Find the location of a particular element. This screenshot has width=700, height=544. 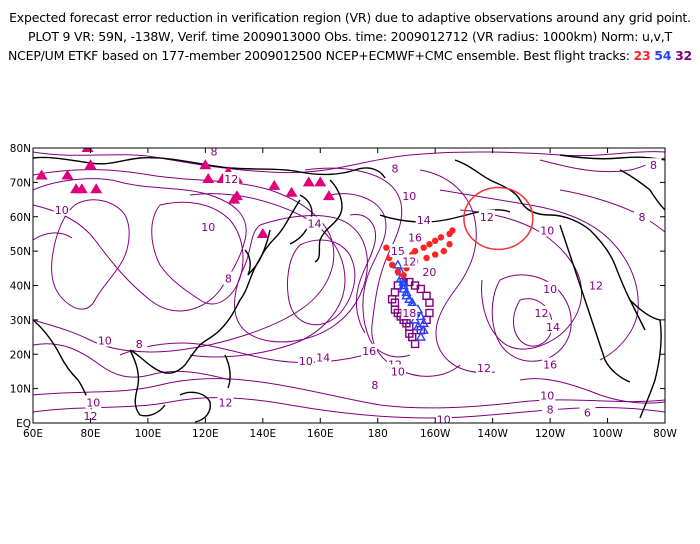

lat-tick-label: EQ is located at coordinates (23, 424).